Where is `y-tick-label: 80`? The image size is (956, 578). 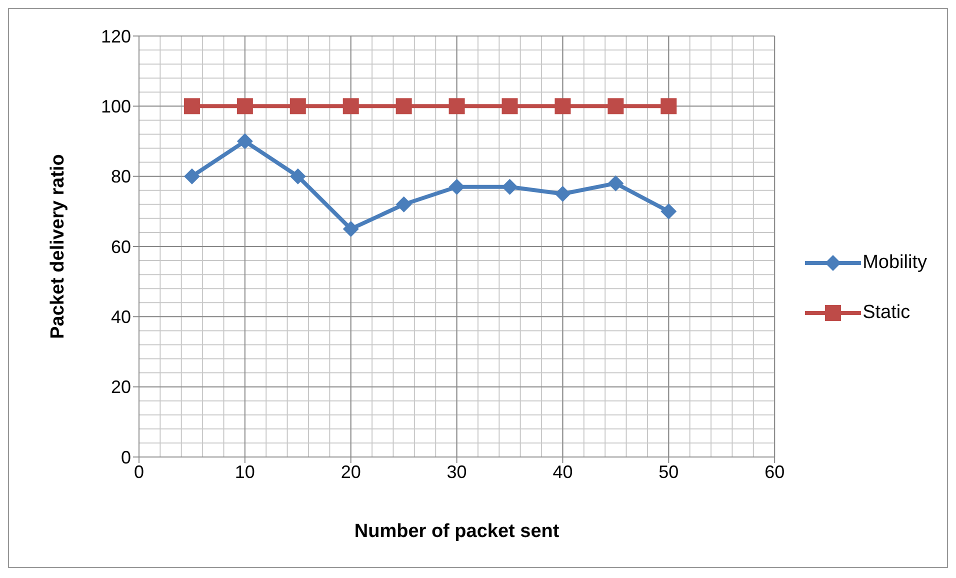 y-tick-label: 80 is located at coordinates (120, 176).